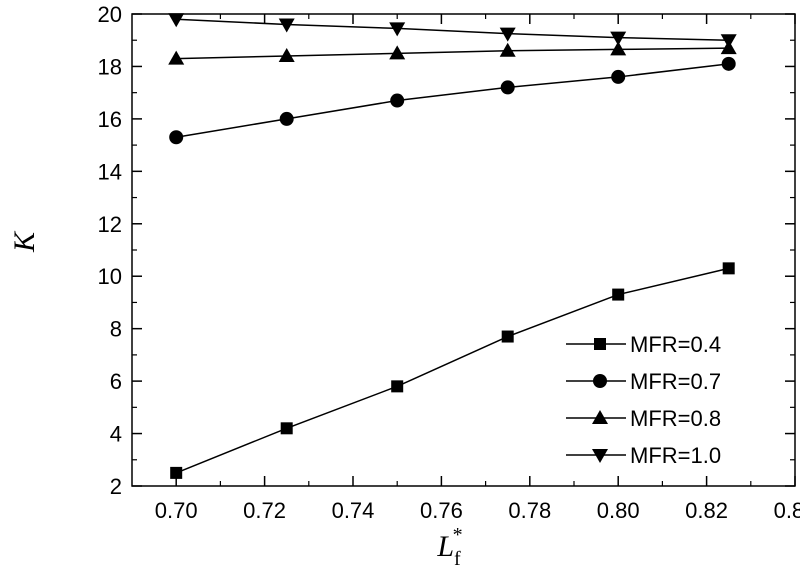  I want to click on x-axis-title-subscript: f, so click(457, 559).